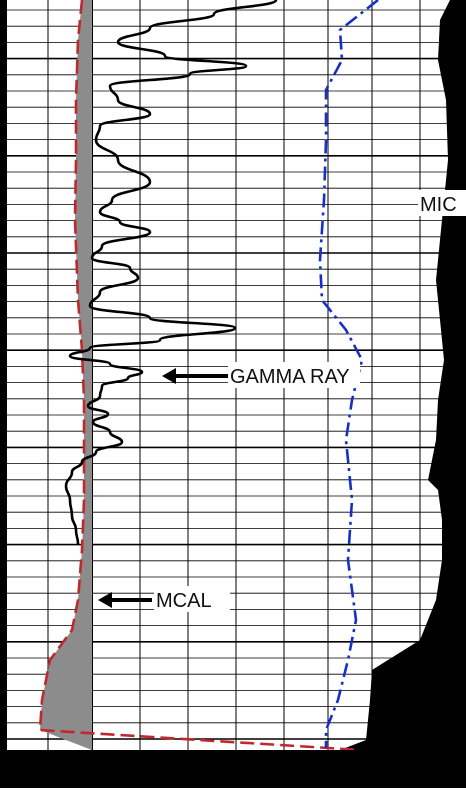 This screenshot has width=466, height=792. I want to click on caliper-shading, so click(66, 375).